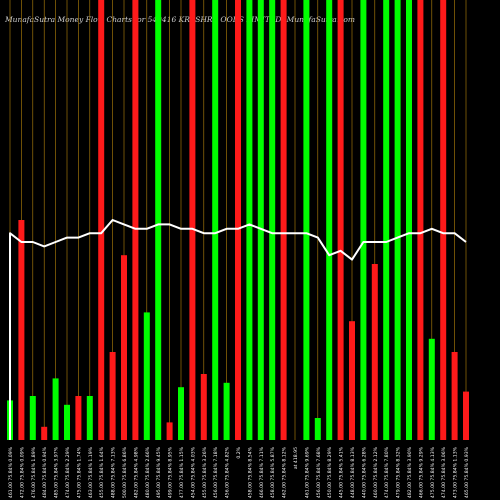 The image size is (500, 500). What do you see at coordinates (182, 472) in the screenshot?
I see `x-tick-label: 477.00 75.84% 1.15%` at bounding box center [182, 472].